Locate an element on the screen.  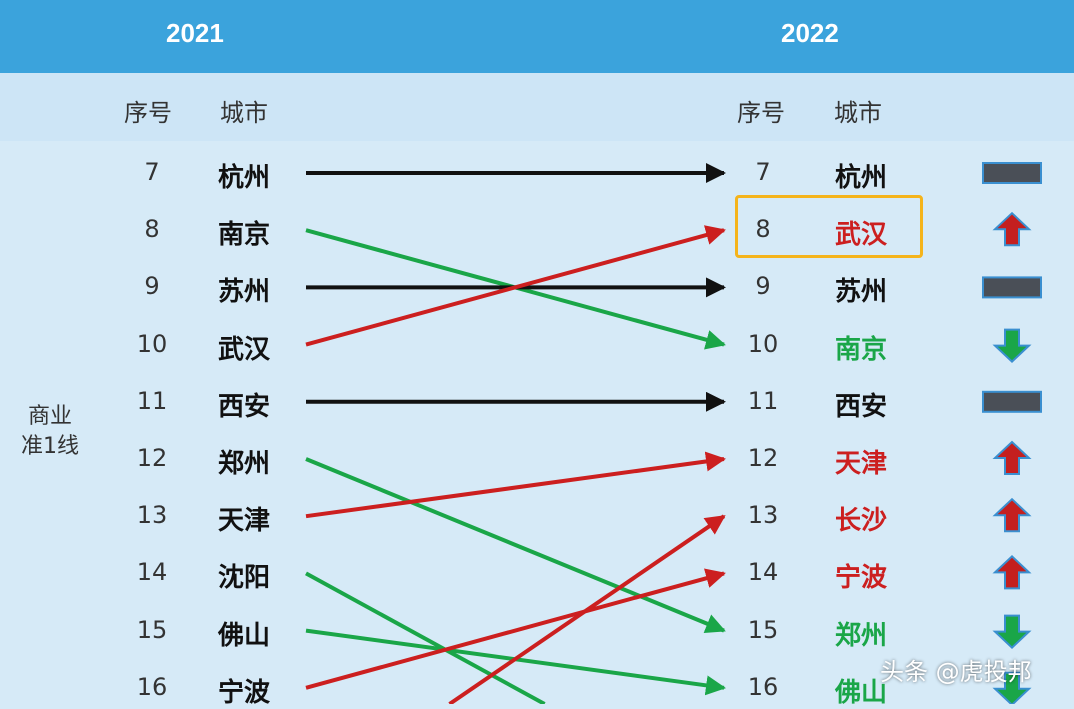
rank-left-8: 8 is located at coordinates (152, 229).